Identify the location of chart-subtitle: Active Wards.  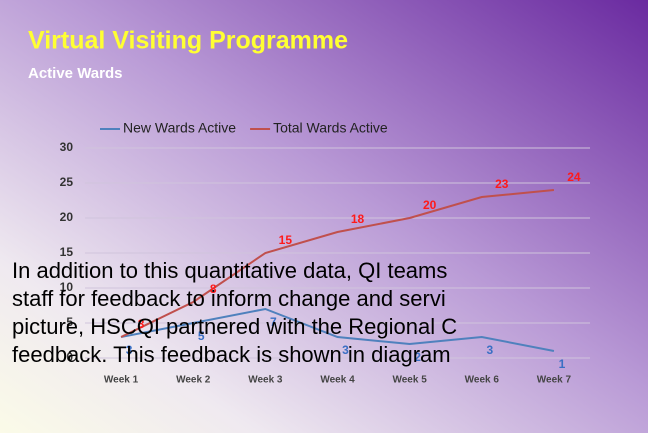
(75, 73).